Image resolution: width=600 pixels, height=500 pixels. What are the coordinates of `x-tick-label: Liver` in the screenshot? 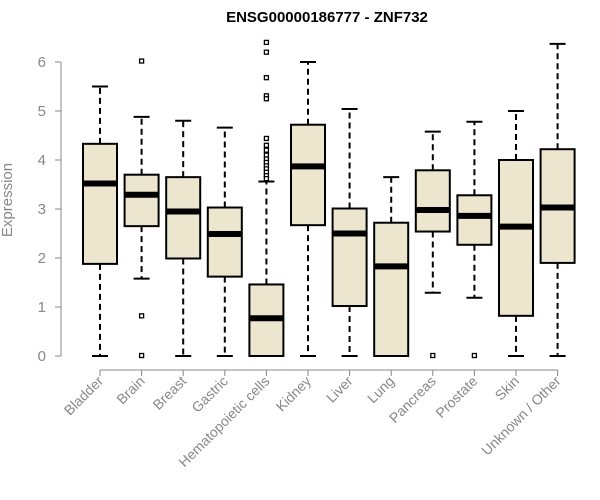 It's located at (339, 389).